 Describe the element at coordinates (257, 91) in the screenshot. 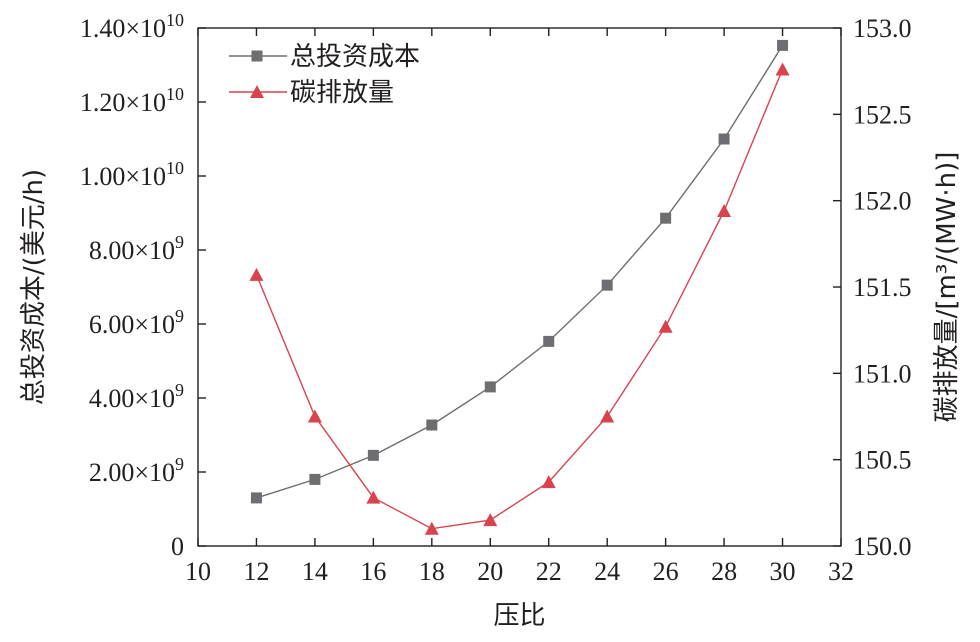

I see `legend-marker-carbon` at that location.